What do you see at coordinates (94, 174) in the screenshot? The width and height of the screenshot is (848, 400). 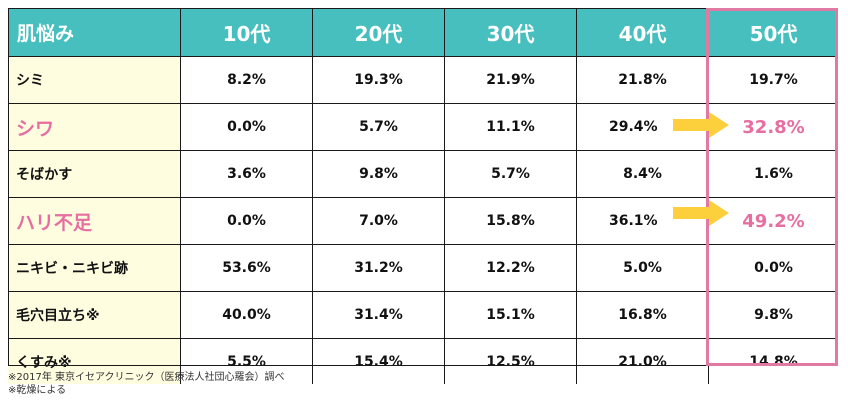 I see `row-label: そばかす` at bounding box center [94, 174].